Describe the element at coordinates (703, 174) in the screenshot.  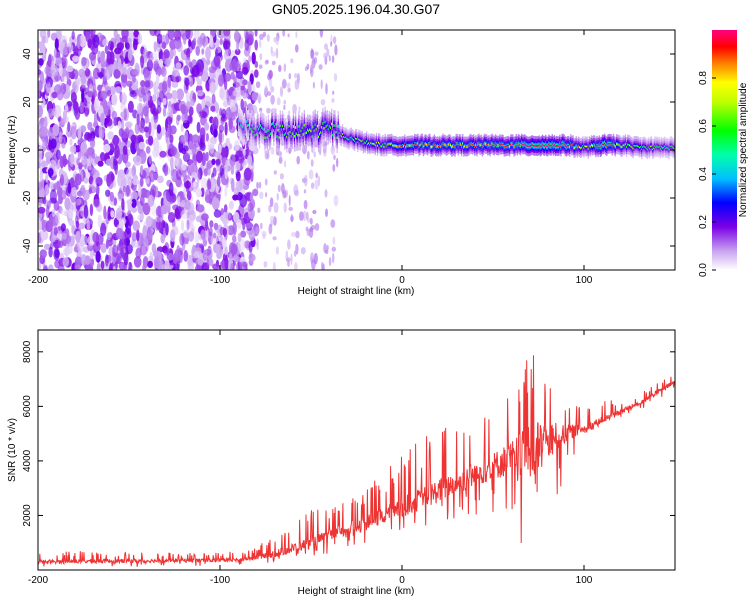
I see `colorbar-tick-label: 0.4` at that location.